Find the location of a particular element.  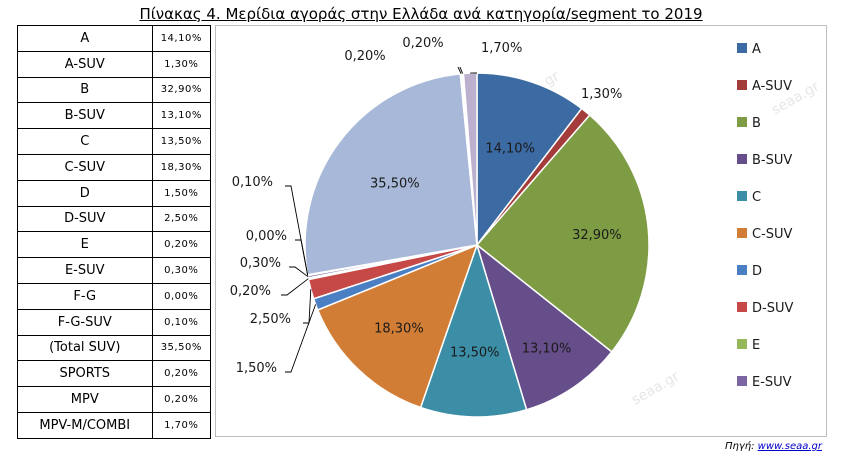

table-row-label: F-G-SUV is located at coordinates (85, 322).